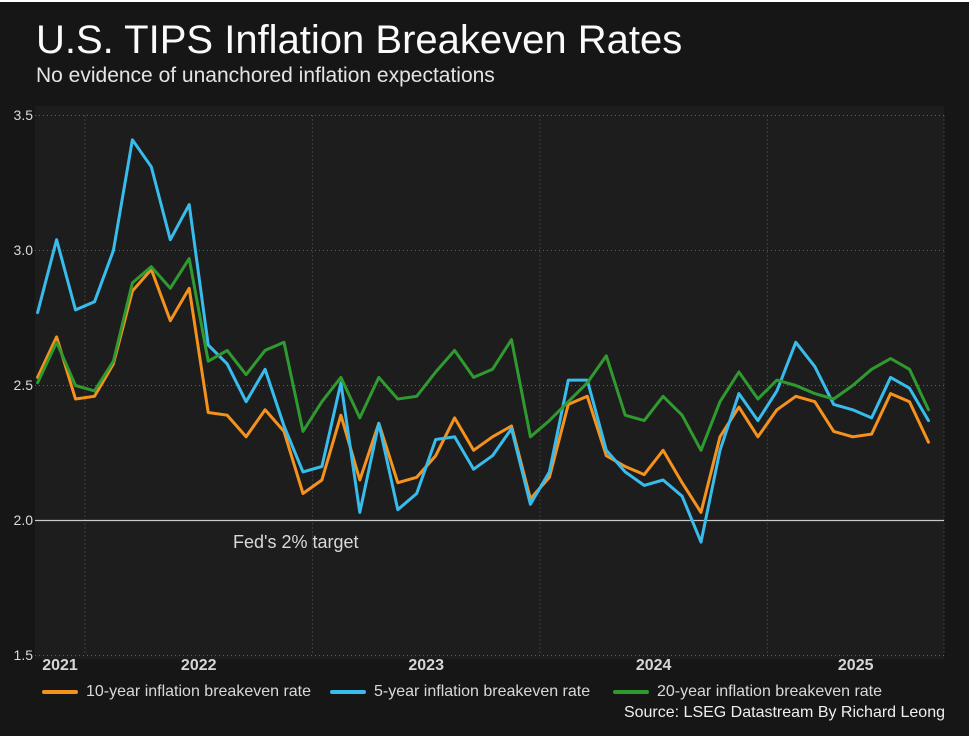 The image size is (969, 736). Describe the element at coordinates (855, 665) in the screenshot. I see `x-tick-label: 2025` at that location.